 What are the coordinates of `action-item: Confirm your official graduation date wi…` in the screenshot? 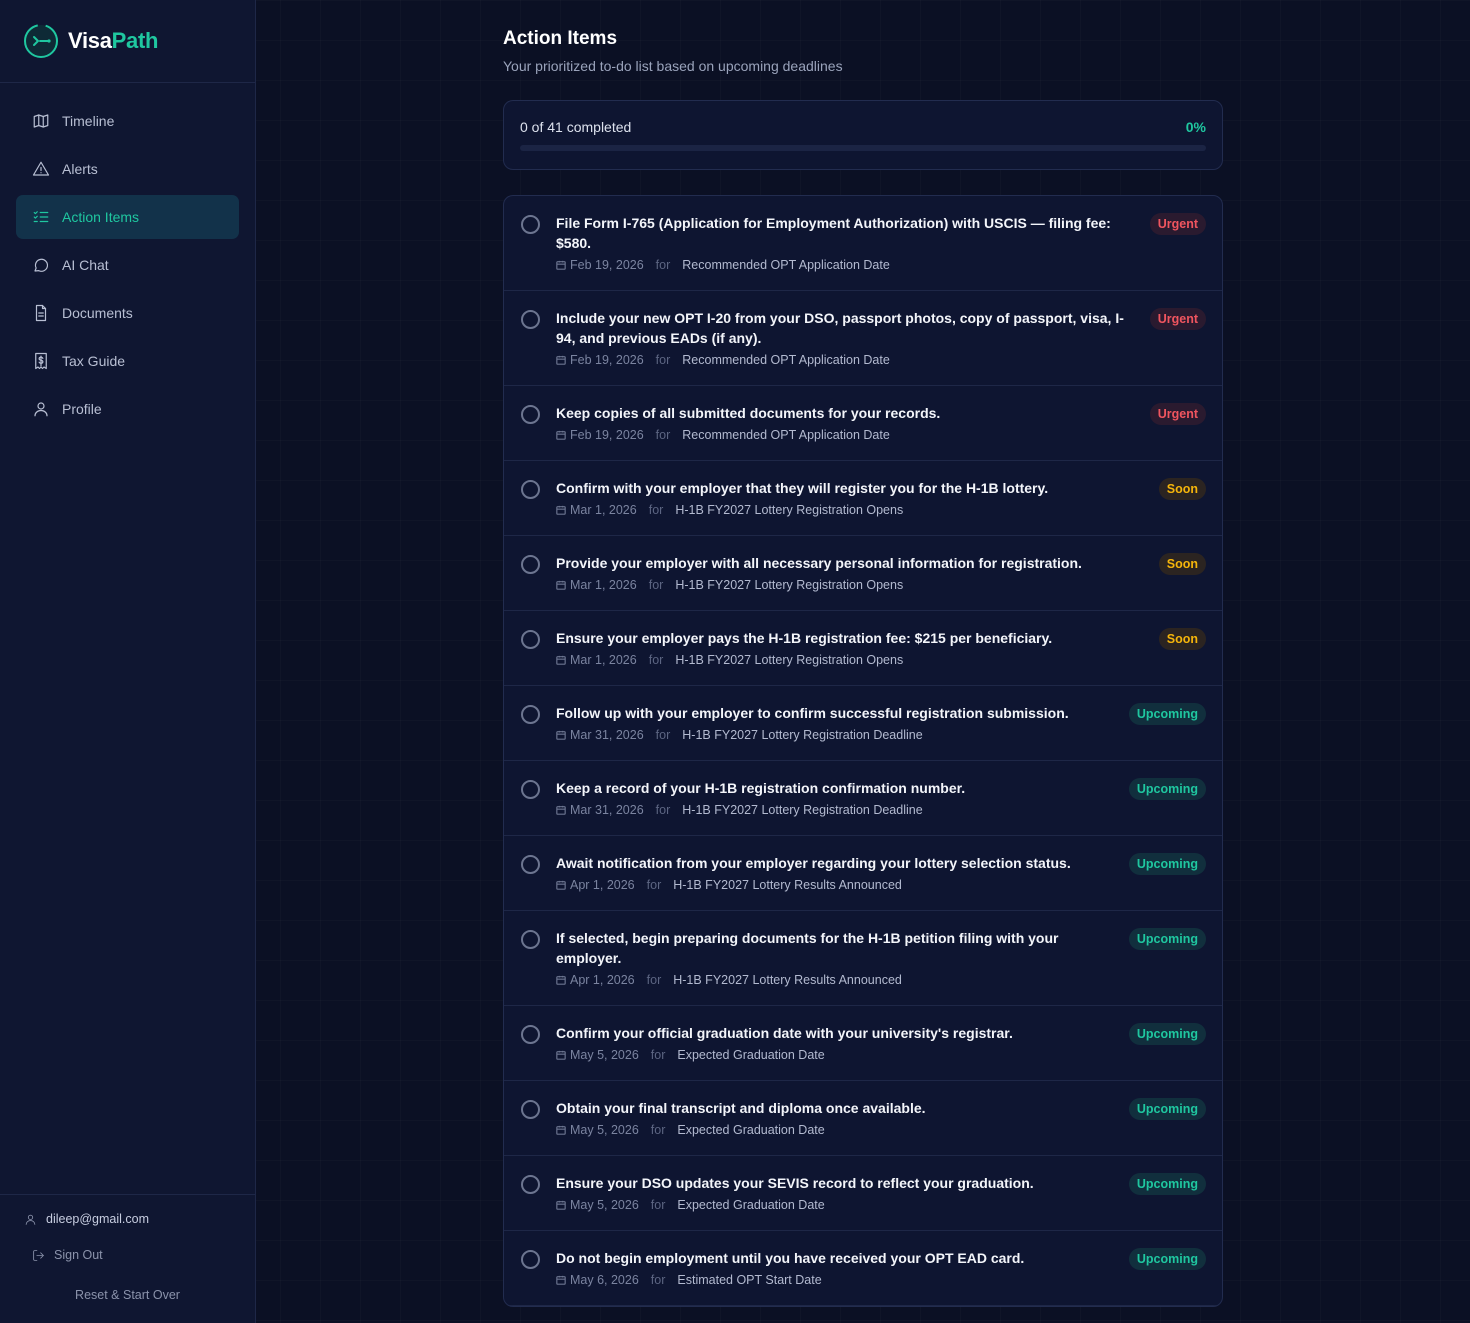 It's located at (863, 1043).